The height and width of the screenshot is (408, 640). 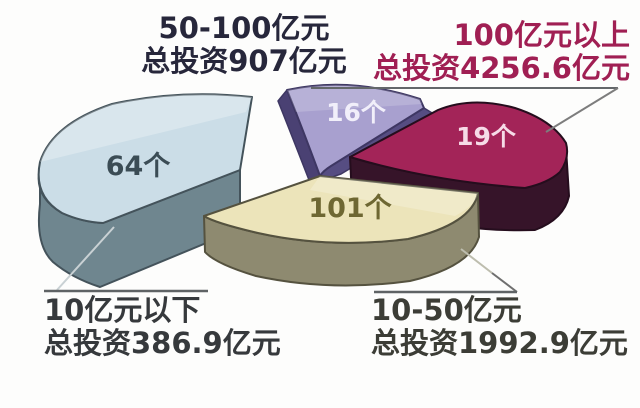 What do you see at coordinates (162, 343) in the screenshot?
I see `callout-under-10yi-investment: 总投资386.9亿元` at bounding box center [162, 343].